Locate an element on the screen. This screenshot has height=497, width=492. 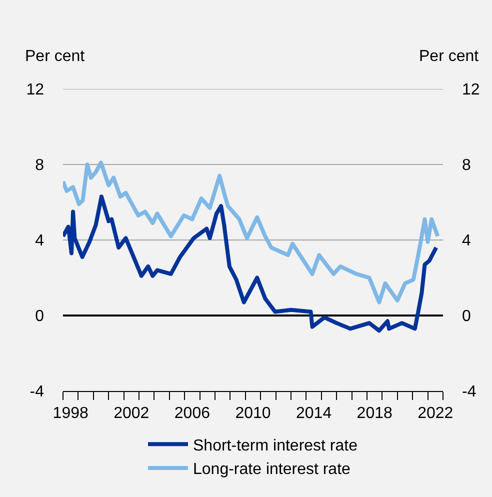
x-tick-label: 2002 is located at coordinates (132, 413).